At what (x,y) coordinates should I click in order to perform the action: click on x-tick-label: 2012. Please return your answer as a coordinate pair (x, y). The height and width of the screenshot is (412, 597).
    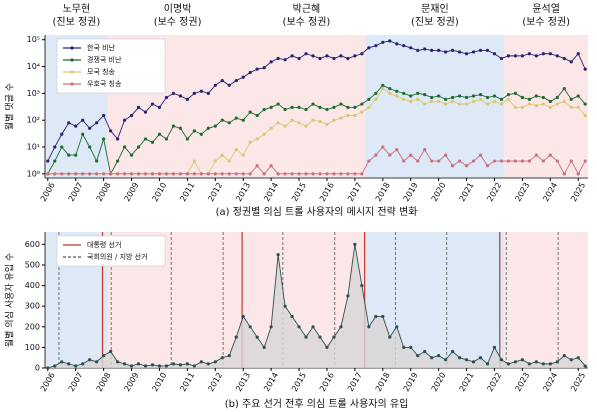
    Looking at the image, I should click on (215, 382).